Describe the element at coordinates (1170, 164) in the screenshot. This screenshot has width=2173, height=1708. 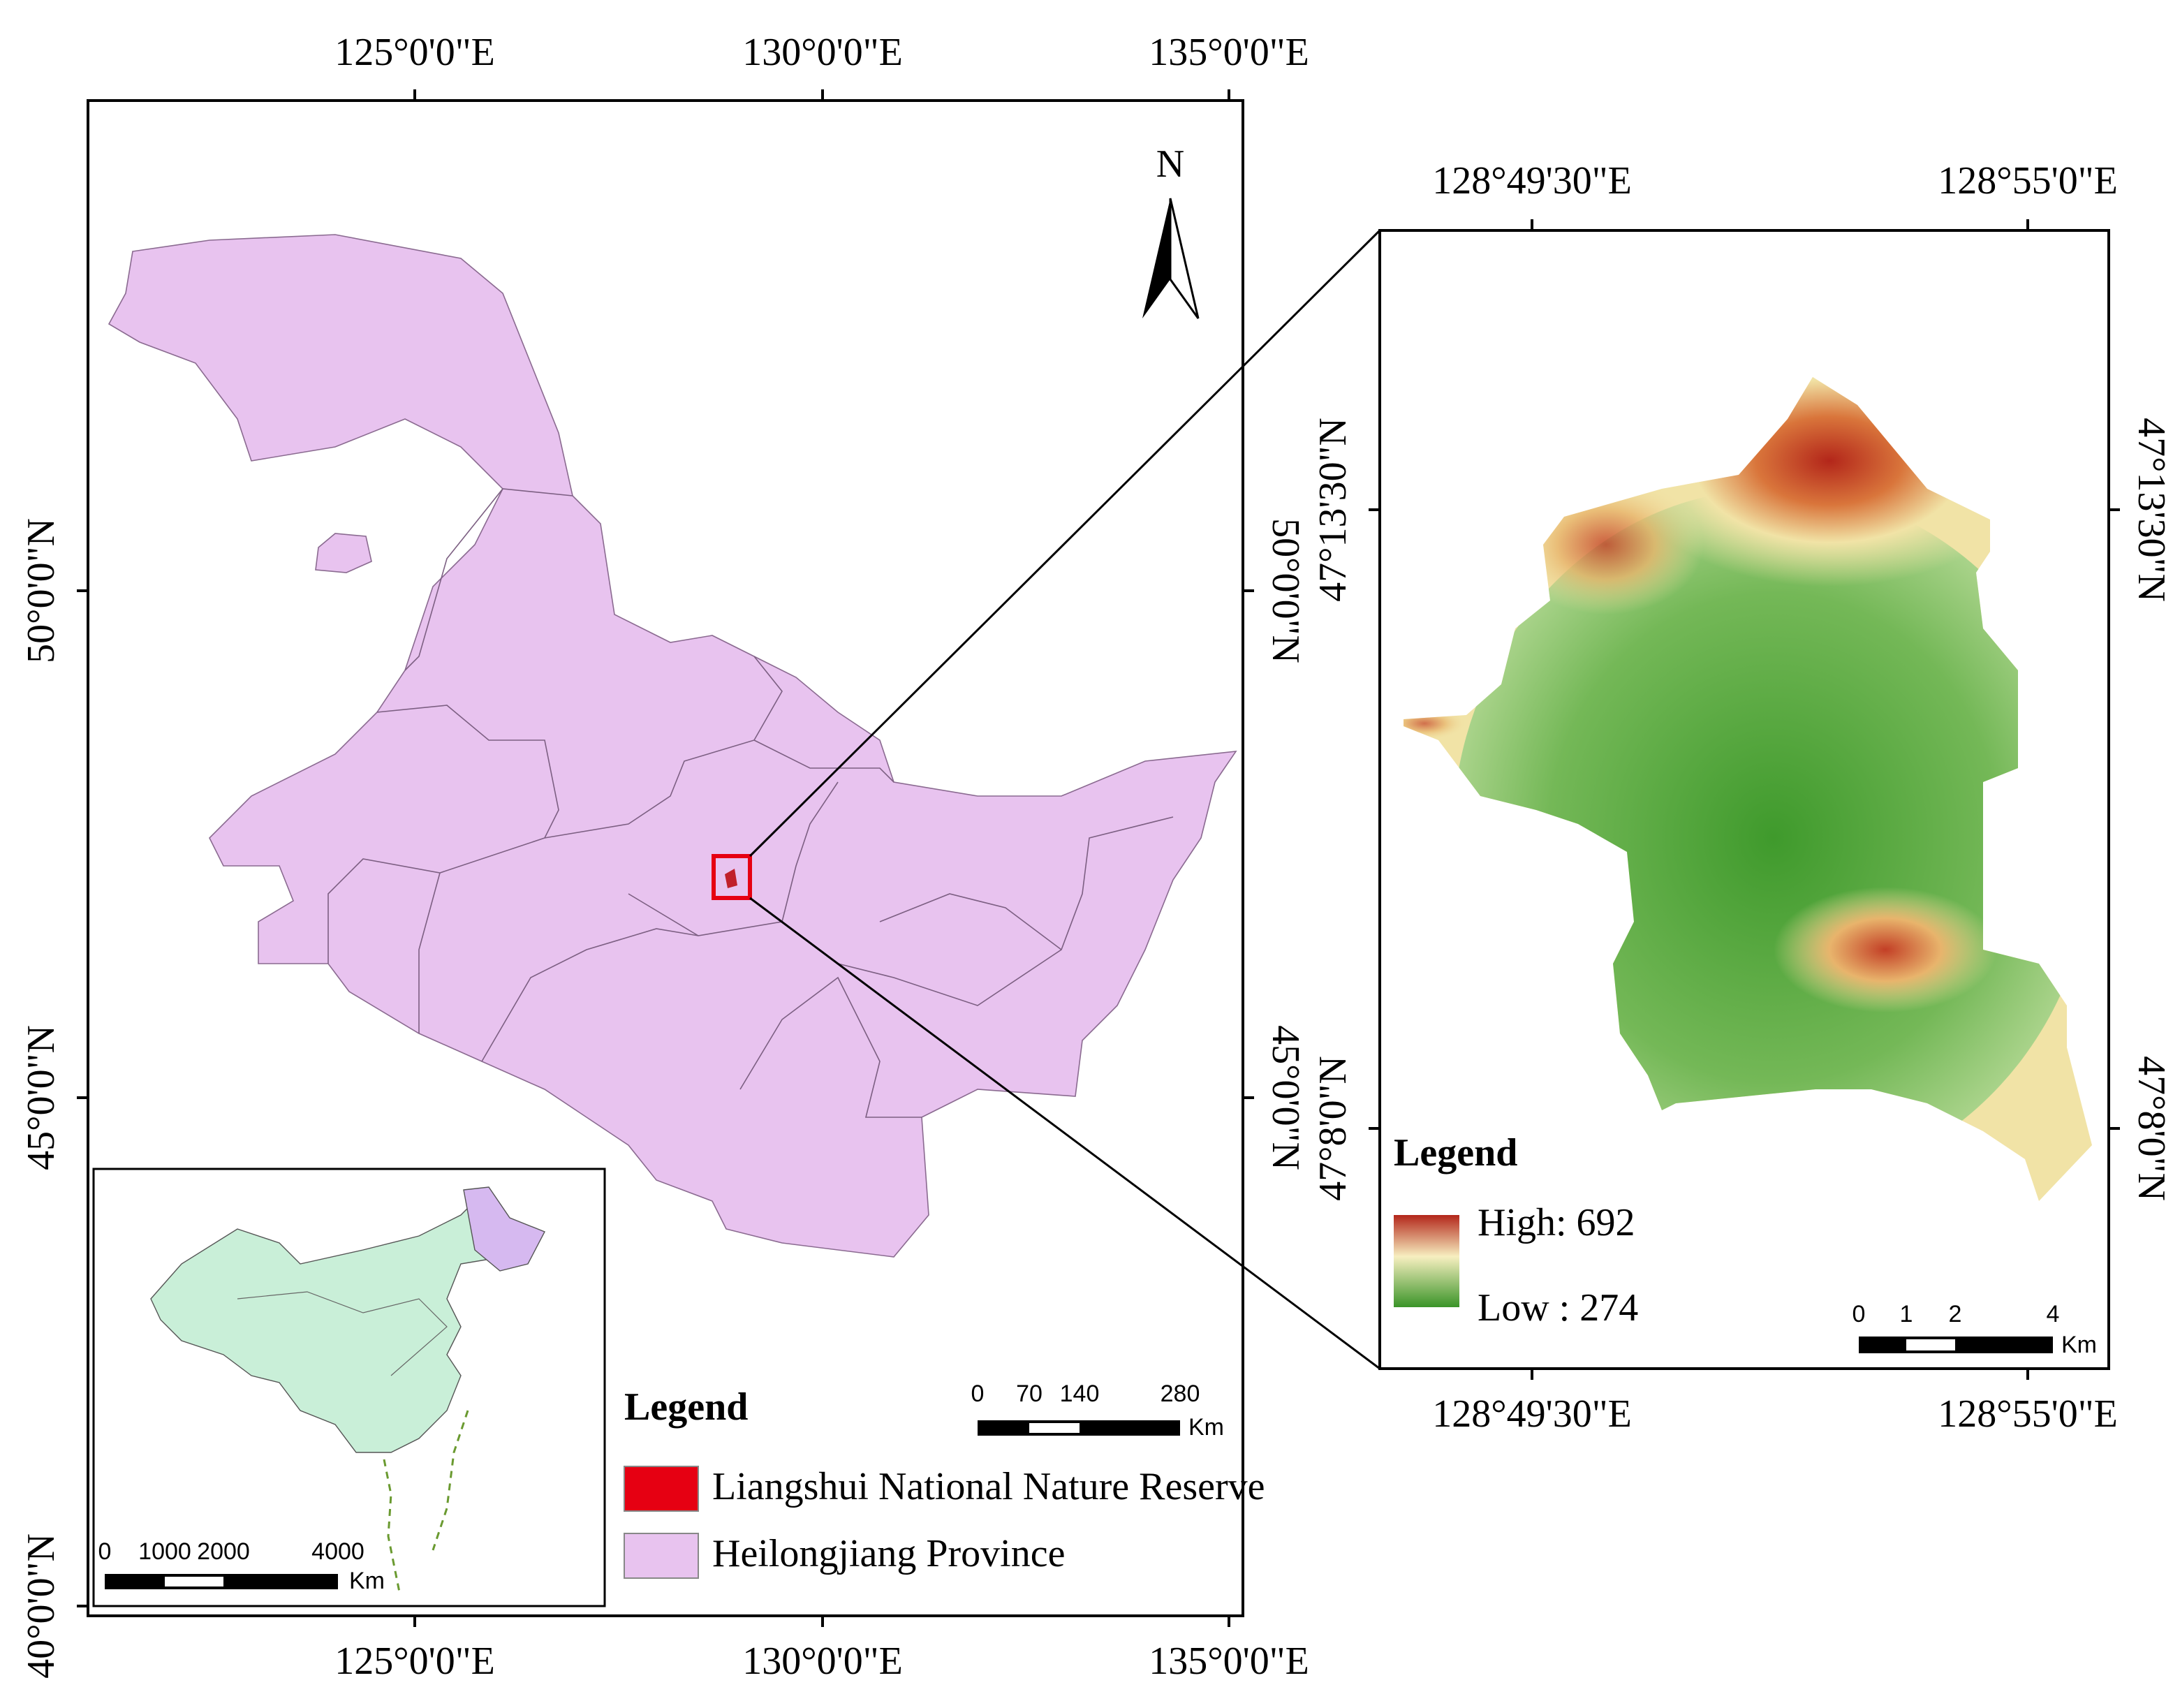
I see `north-label: N` at that location.